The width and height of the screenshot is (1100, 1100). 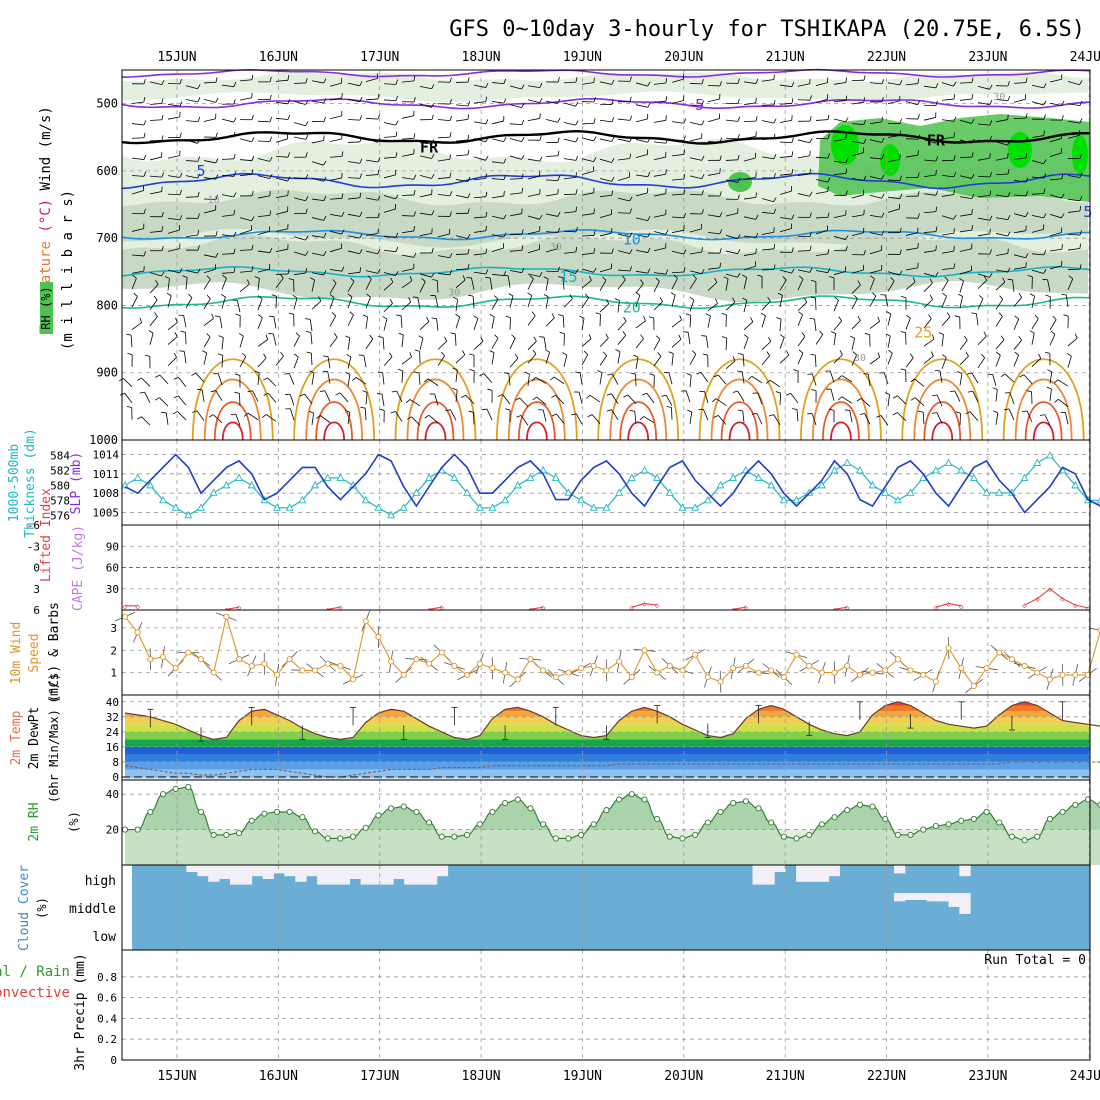 What do you see at coordinates (14, 483) in the screenshot?
I see `thickness-ylabel: 1000-500mb` at bounding box center [14, 483].